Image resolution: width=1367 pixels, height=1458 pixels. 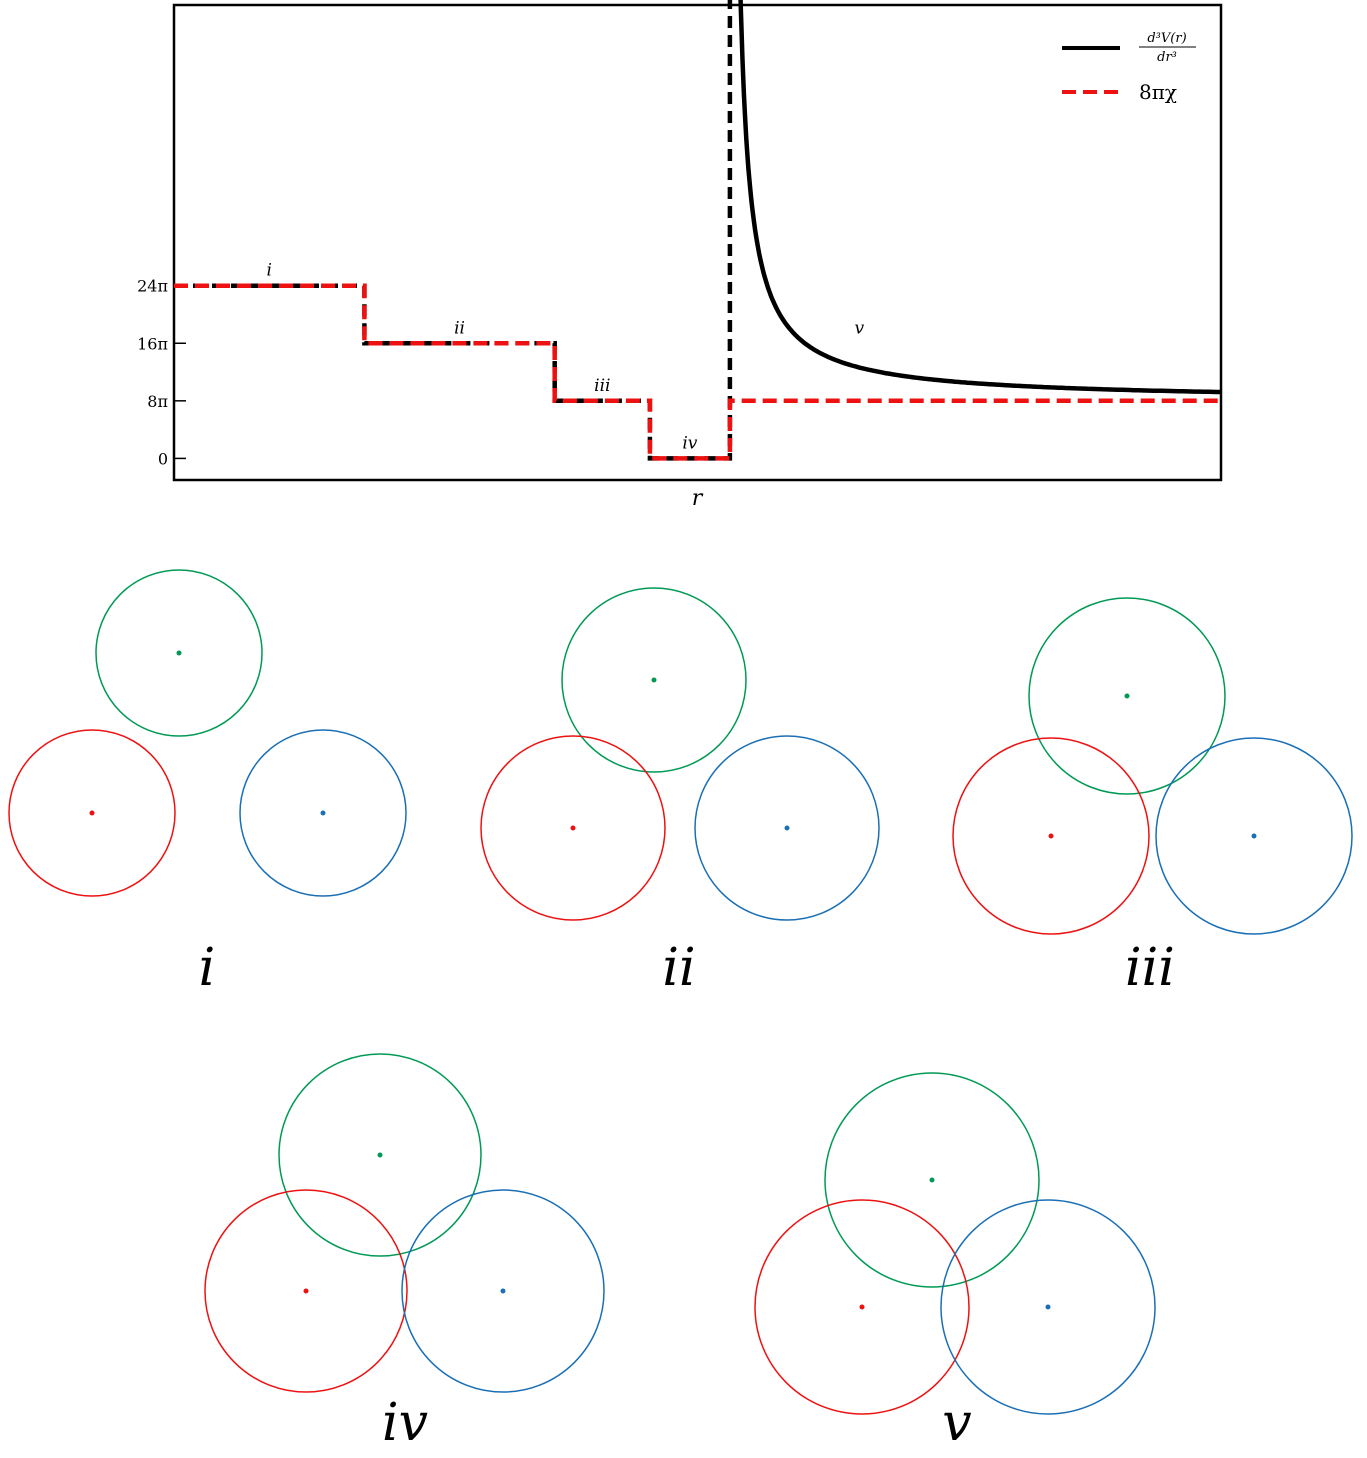 I want to click on legend-label-red: 8πχ, so click(x=1158, y=92).